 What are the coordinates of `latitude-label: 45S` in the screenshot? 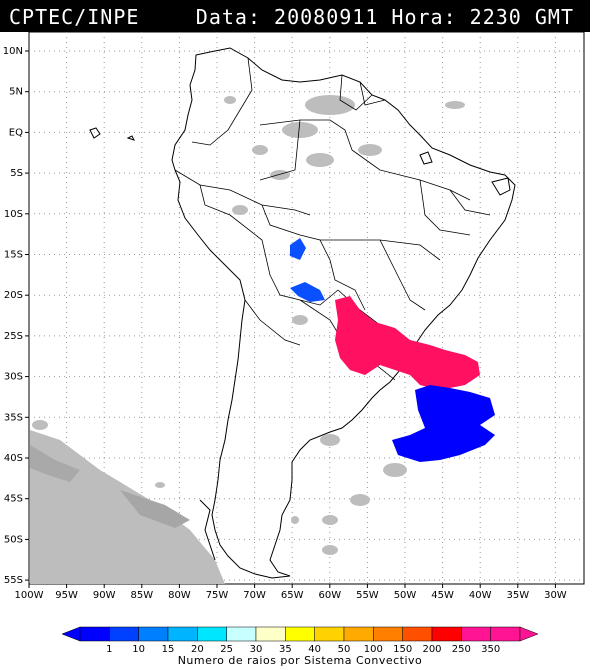 It's located at (13, 499).